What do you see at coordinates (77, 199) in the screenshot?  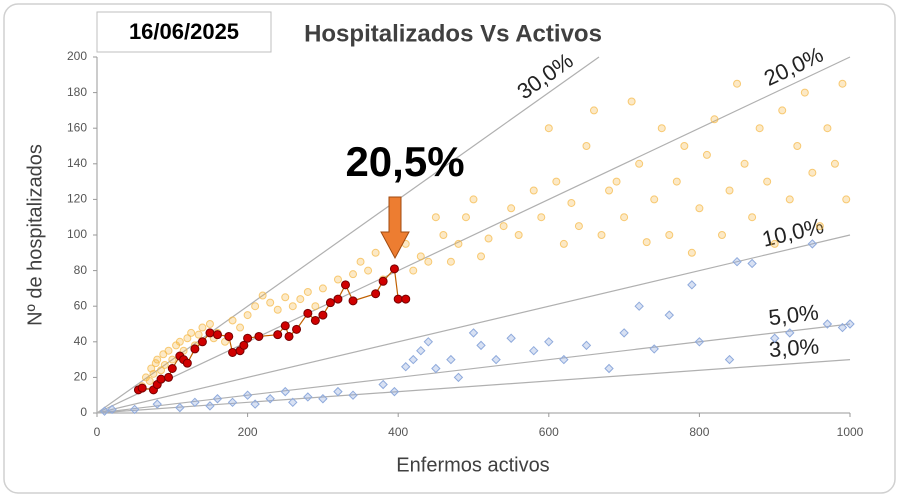 I see `y-tick-label: 120` at bounding box center [77, 199].